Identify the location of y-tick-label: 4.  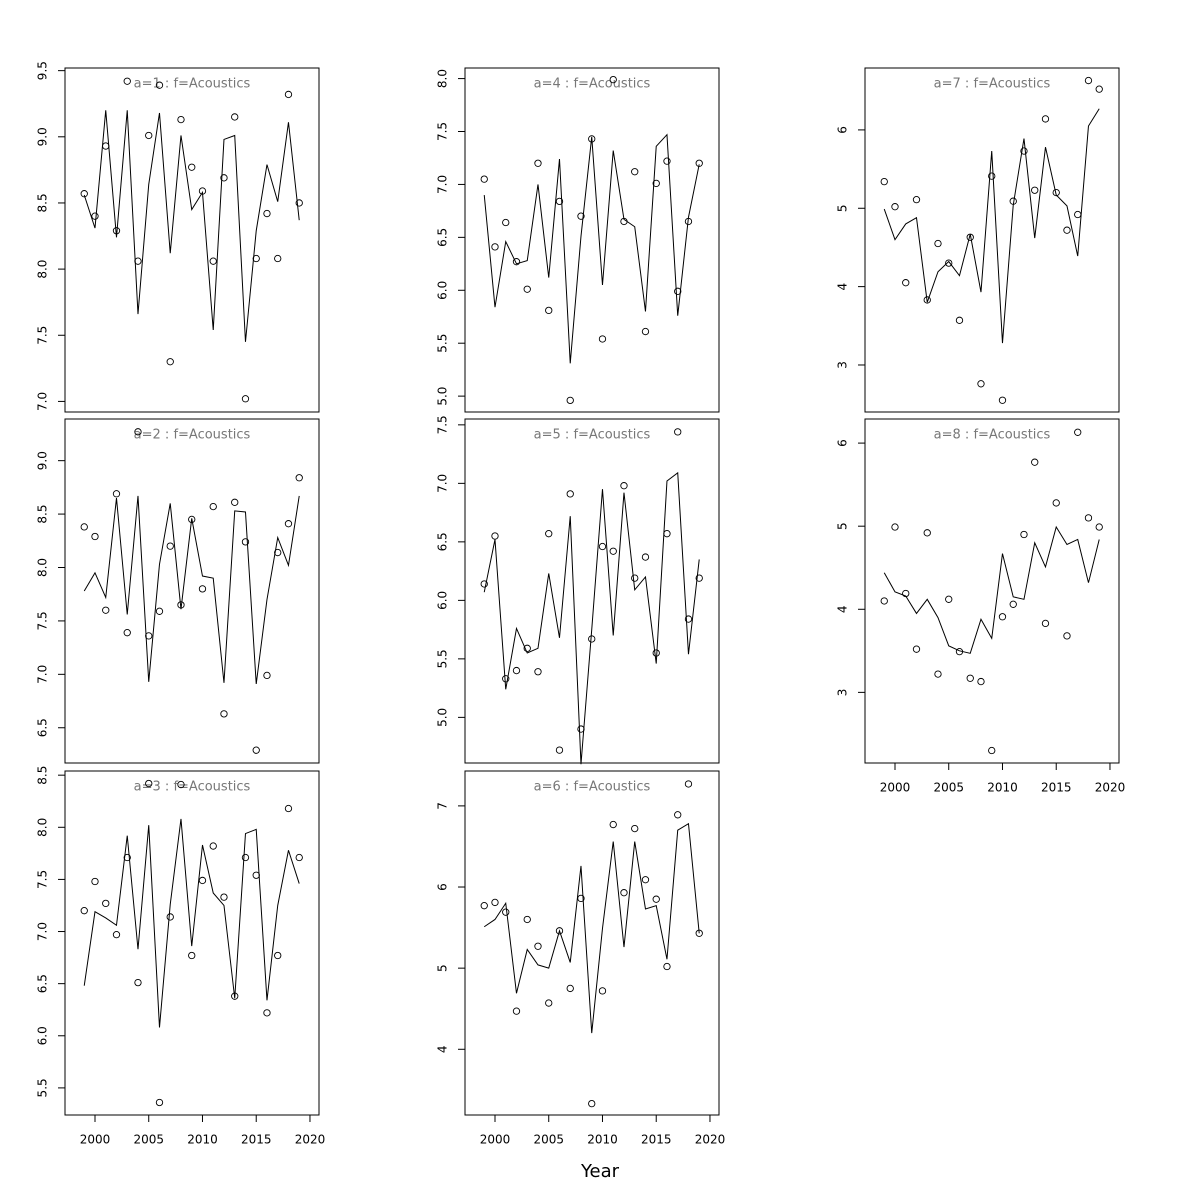
(443, 1049).